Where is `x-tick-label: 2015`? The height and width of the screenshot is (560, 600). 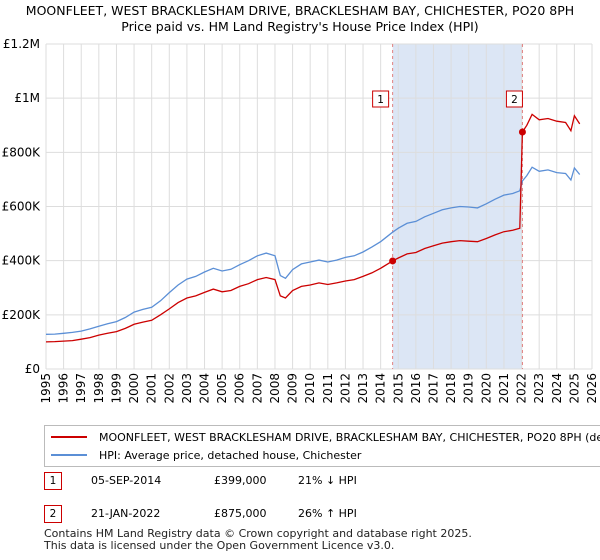
x-tick-label: 2015 is located at coordinates (398, 388).